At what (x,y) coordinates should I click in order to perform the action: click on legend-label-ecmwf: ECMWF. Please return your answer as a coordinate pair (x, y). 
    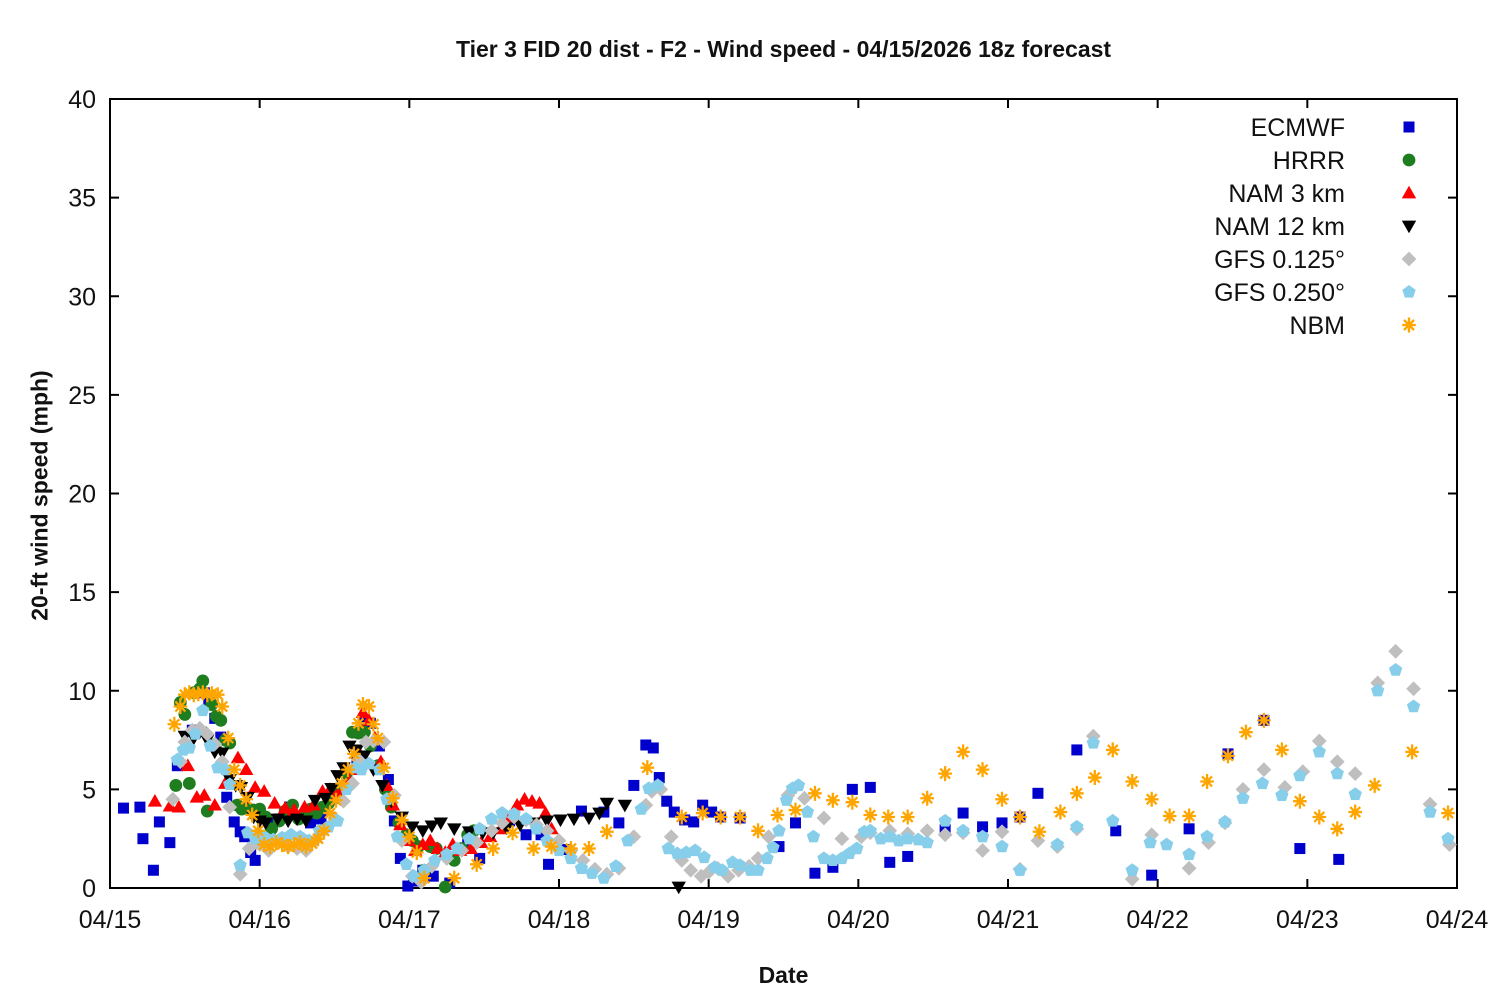
    Looking at the image, I should click on (1298, 128).